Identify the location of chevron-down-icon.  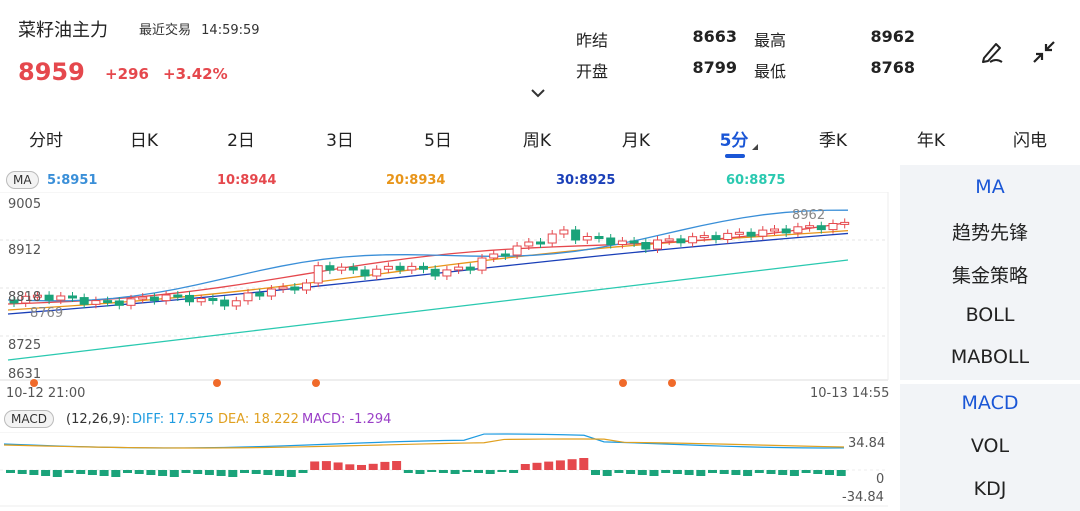
(538, 93).